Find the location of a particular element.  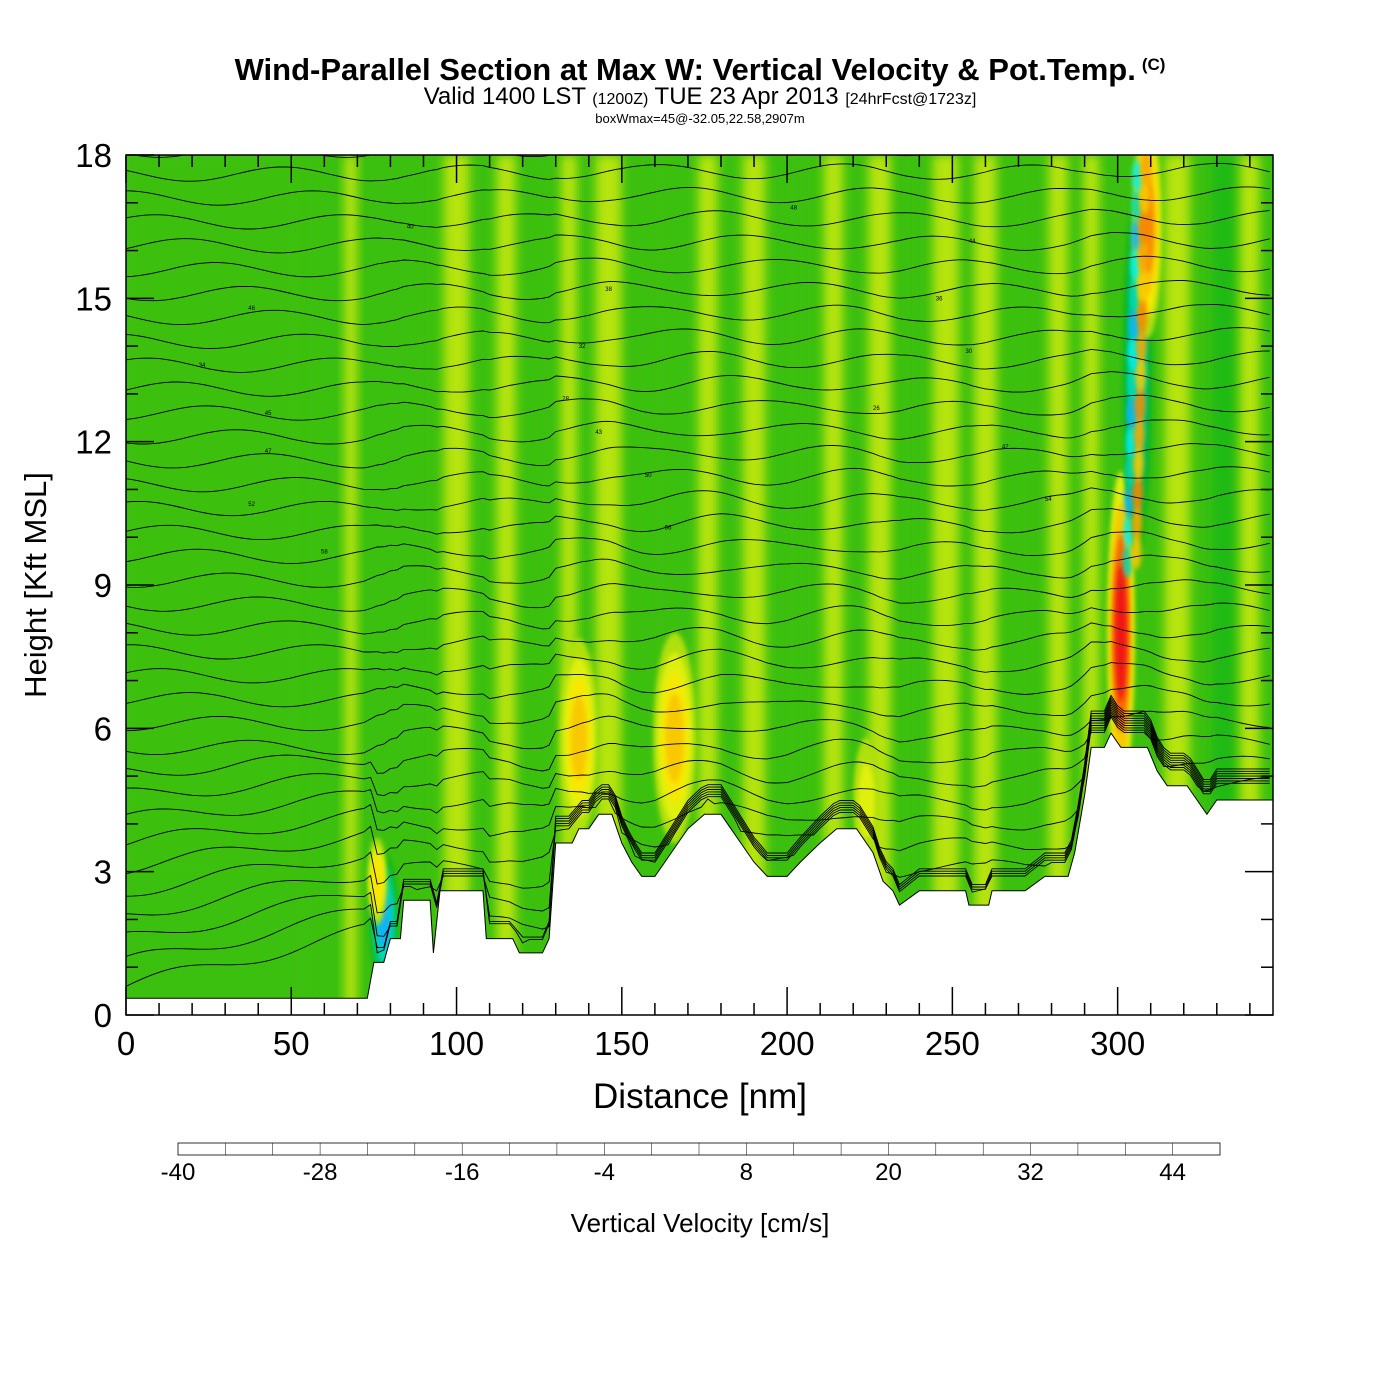

forecast-info: [24hrFcst@1723z] is located at coordinates (911, 99).